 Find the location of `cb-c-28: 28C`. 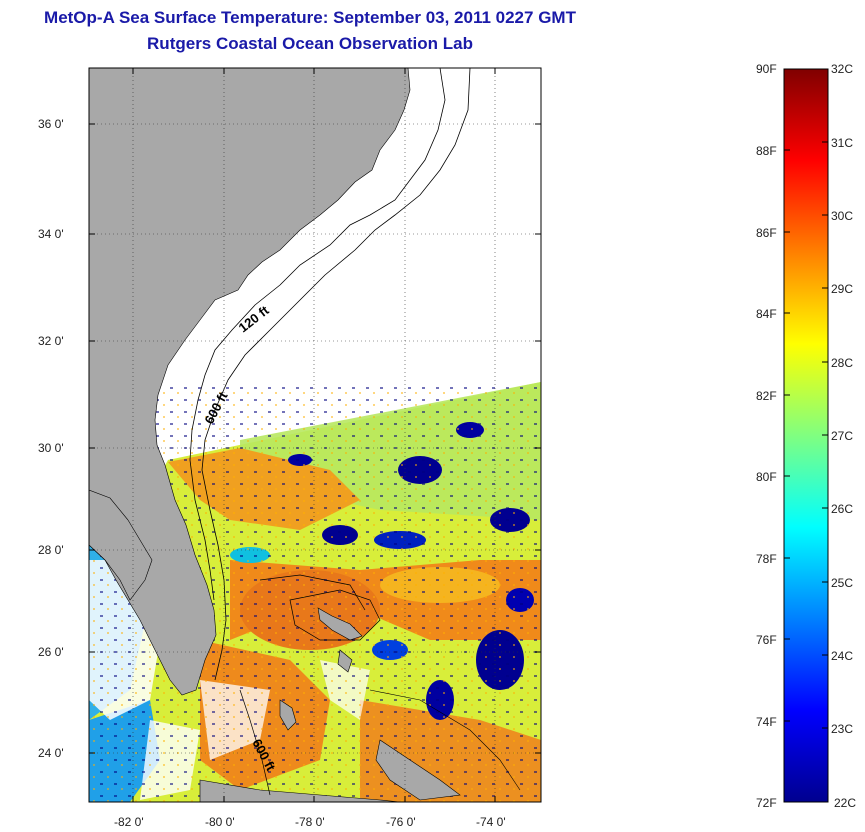

cb-c-28: 28C is located at coordinates (842, 363).